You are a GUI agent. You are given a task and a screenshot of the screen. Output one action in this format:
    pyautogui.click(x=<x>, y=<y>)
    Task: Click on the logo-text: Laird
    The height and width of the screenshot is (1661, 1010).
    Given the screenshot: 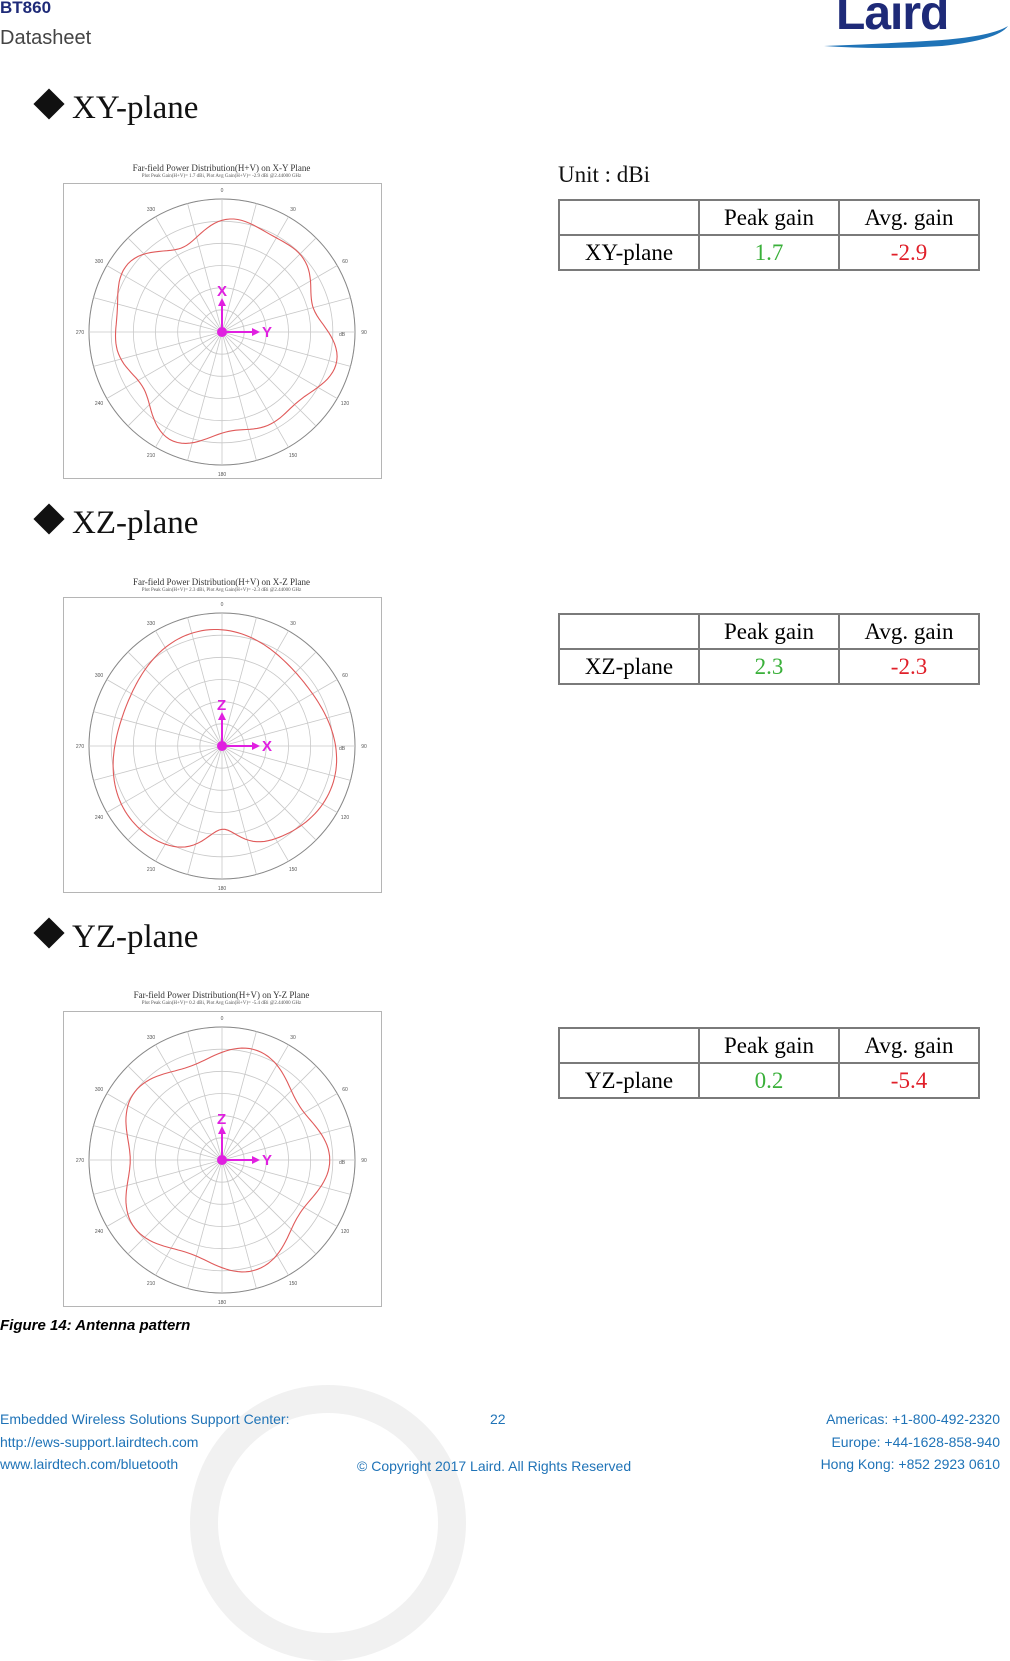 What is the action you would take?
    pyautogui.click(x=892, y=20)
    